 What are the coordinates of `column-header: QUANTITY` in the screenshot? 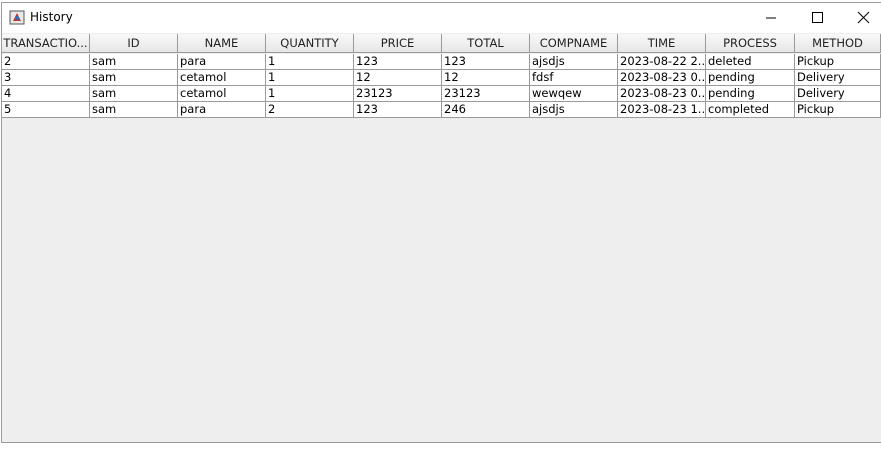 It's located at (310, 43).